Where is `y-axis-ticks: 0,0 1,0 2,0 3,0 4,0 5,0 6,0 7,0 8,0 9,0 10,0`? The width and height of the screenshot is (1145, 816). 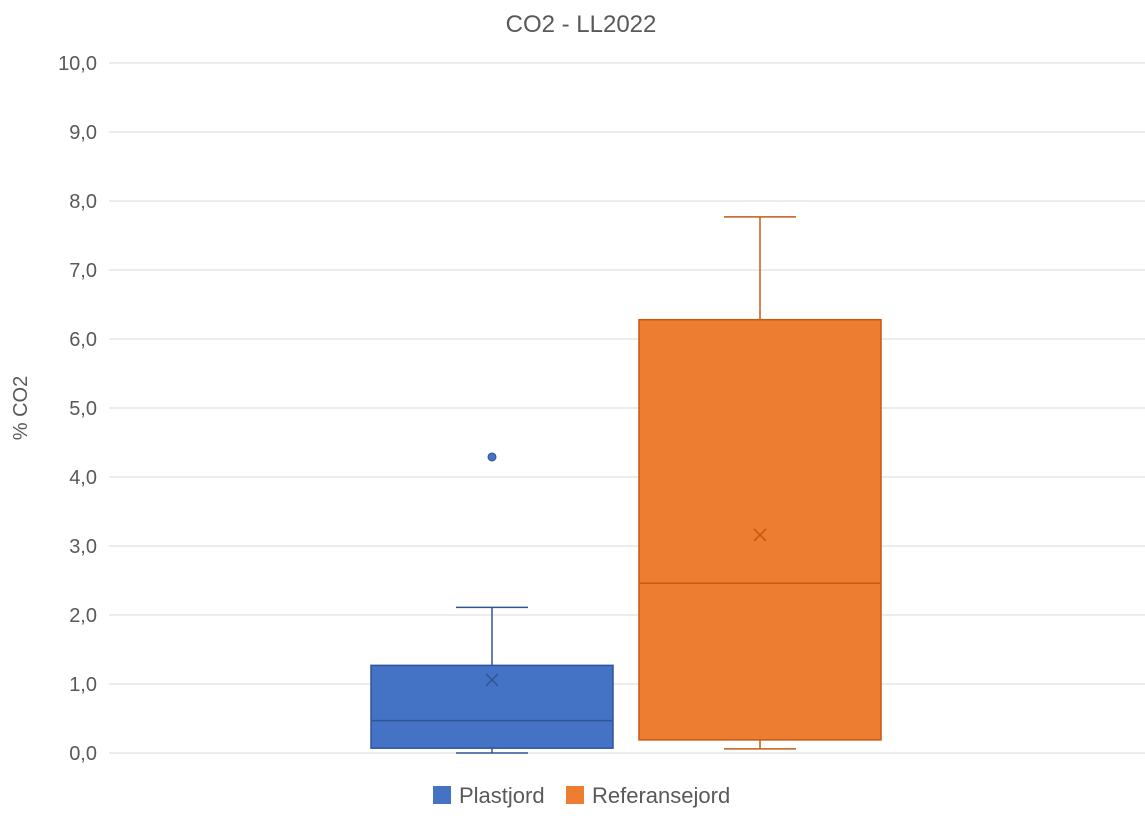
y-axis-ticks: 0,0 1,0 2,0 3,0 4,0 5,0 6,0 7,0 8,0 9,0 10,0 is located at coordinates (77, 409).